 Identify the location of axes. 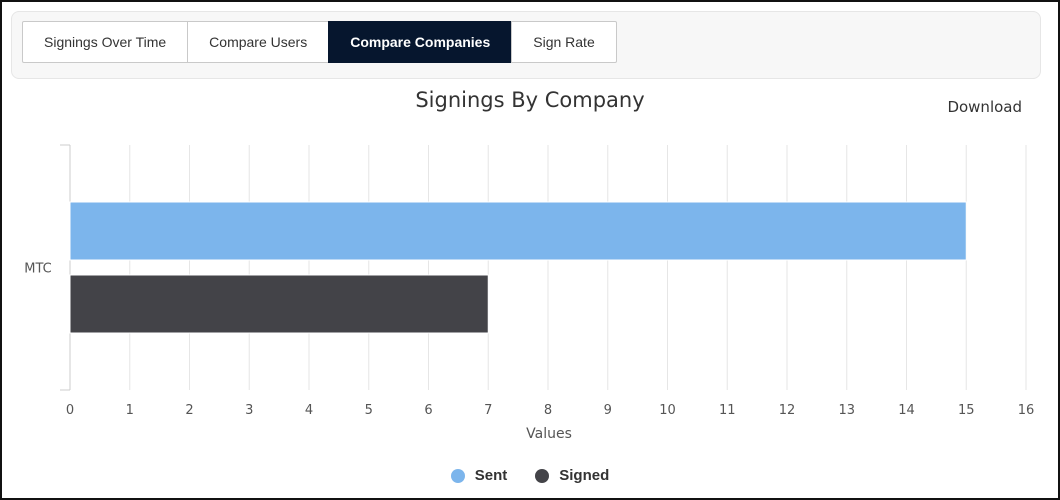
(65, 267).